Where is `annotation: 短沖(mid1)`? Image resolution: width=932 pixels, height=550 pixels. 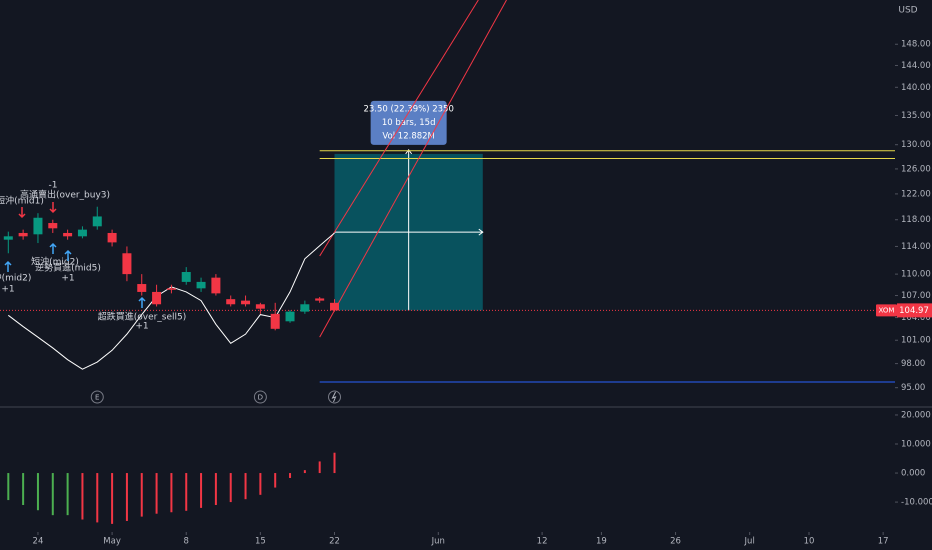
annotation: 短沖(mid1) is located at coordinates (22, 201).